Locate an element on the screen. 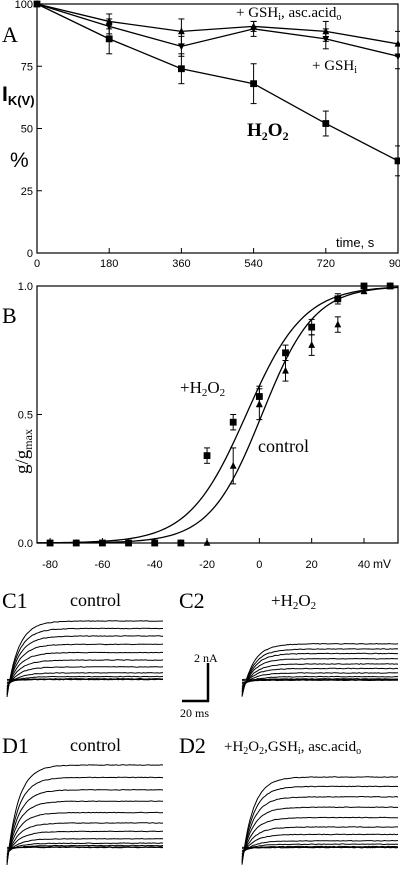 The width and height of the screenshot is (400, 876). panel-d1-title: control is located at coordinates (95, 745).